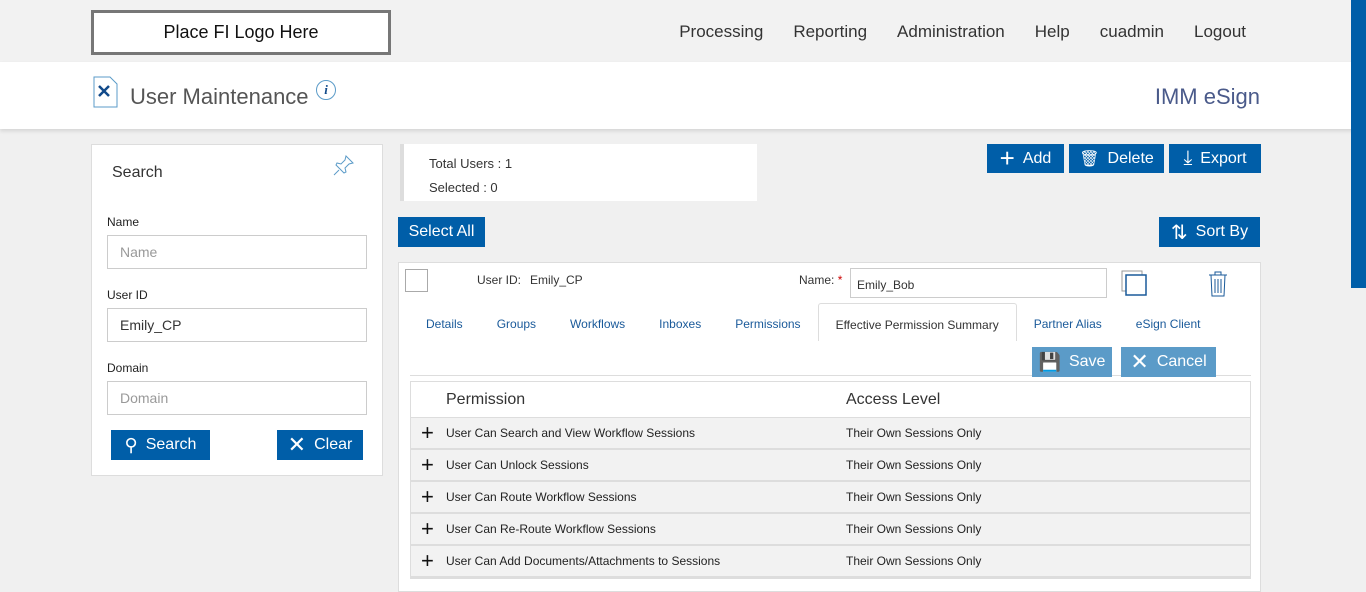 The width and height of the screenshot is (1366, 592). Describe the element at coordinates (1052, 31) in the screenshot. I see `nav-help: Help` at that location.